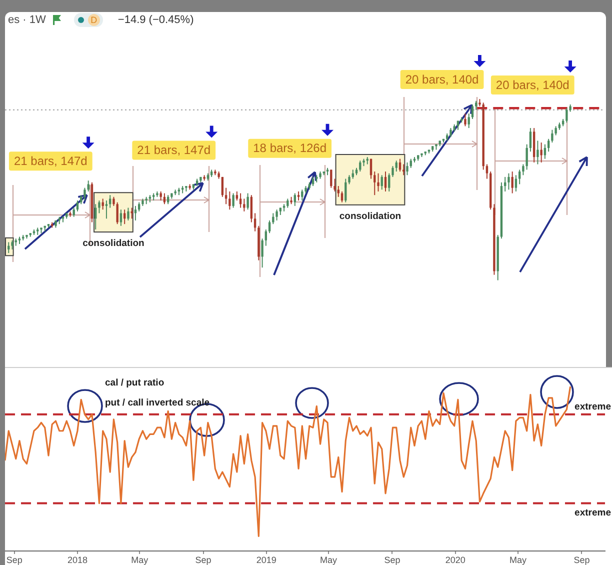 The height and width of the screenshot is (565, 612). I want to click on annotation: put / call inverted scale, so click(157, 403).